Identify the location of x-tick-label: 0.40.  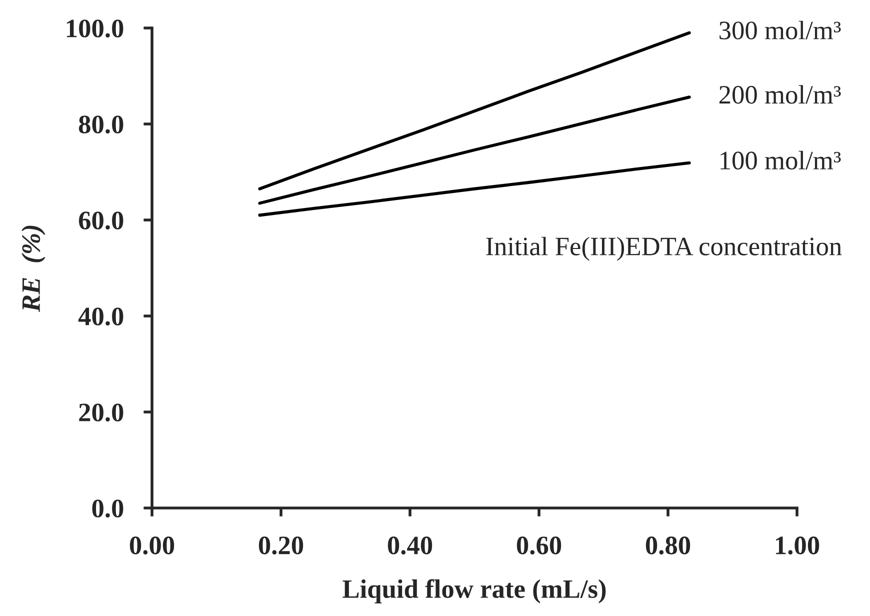
(410, 545).